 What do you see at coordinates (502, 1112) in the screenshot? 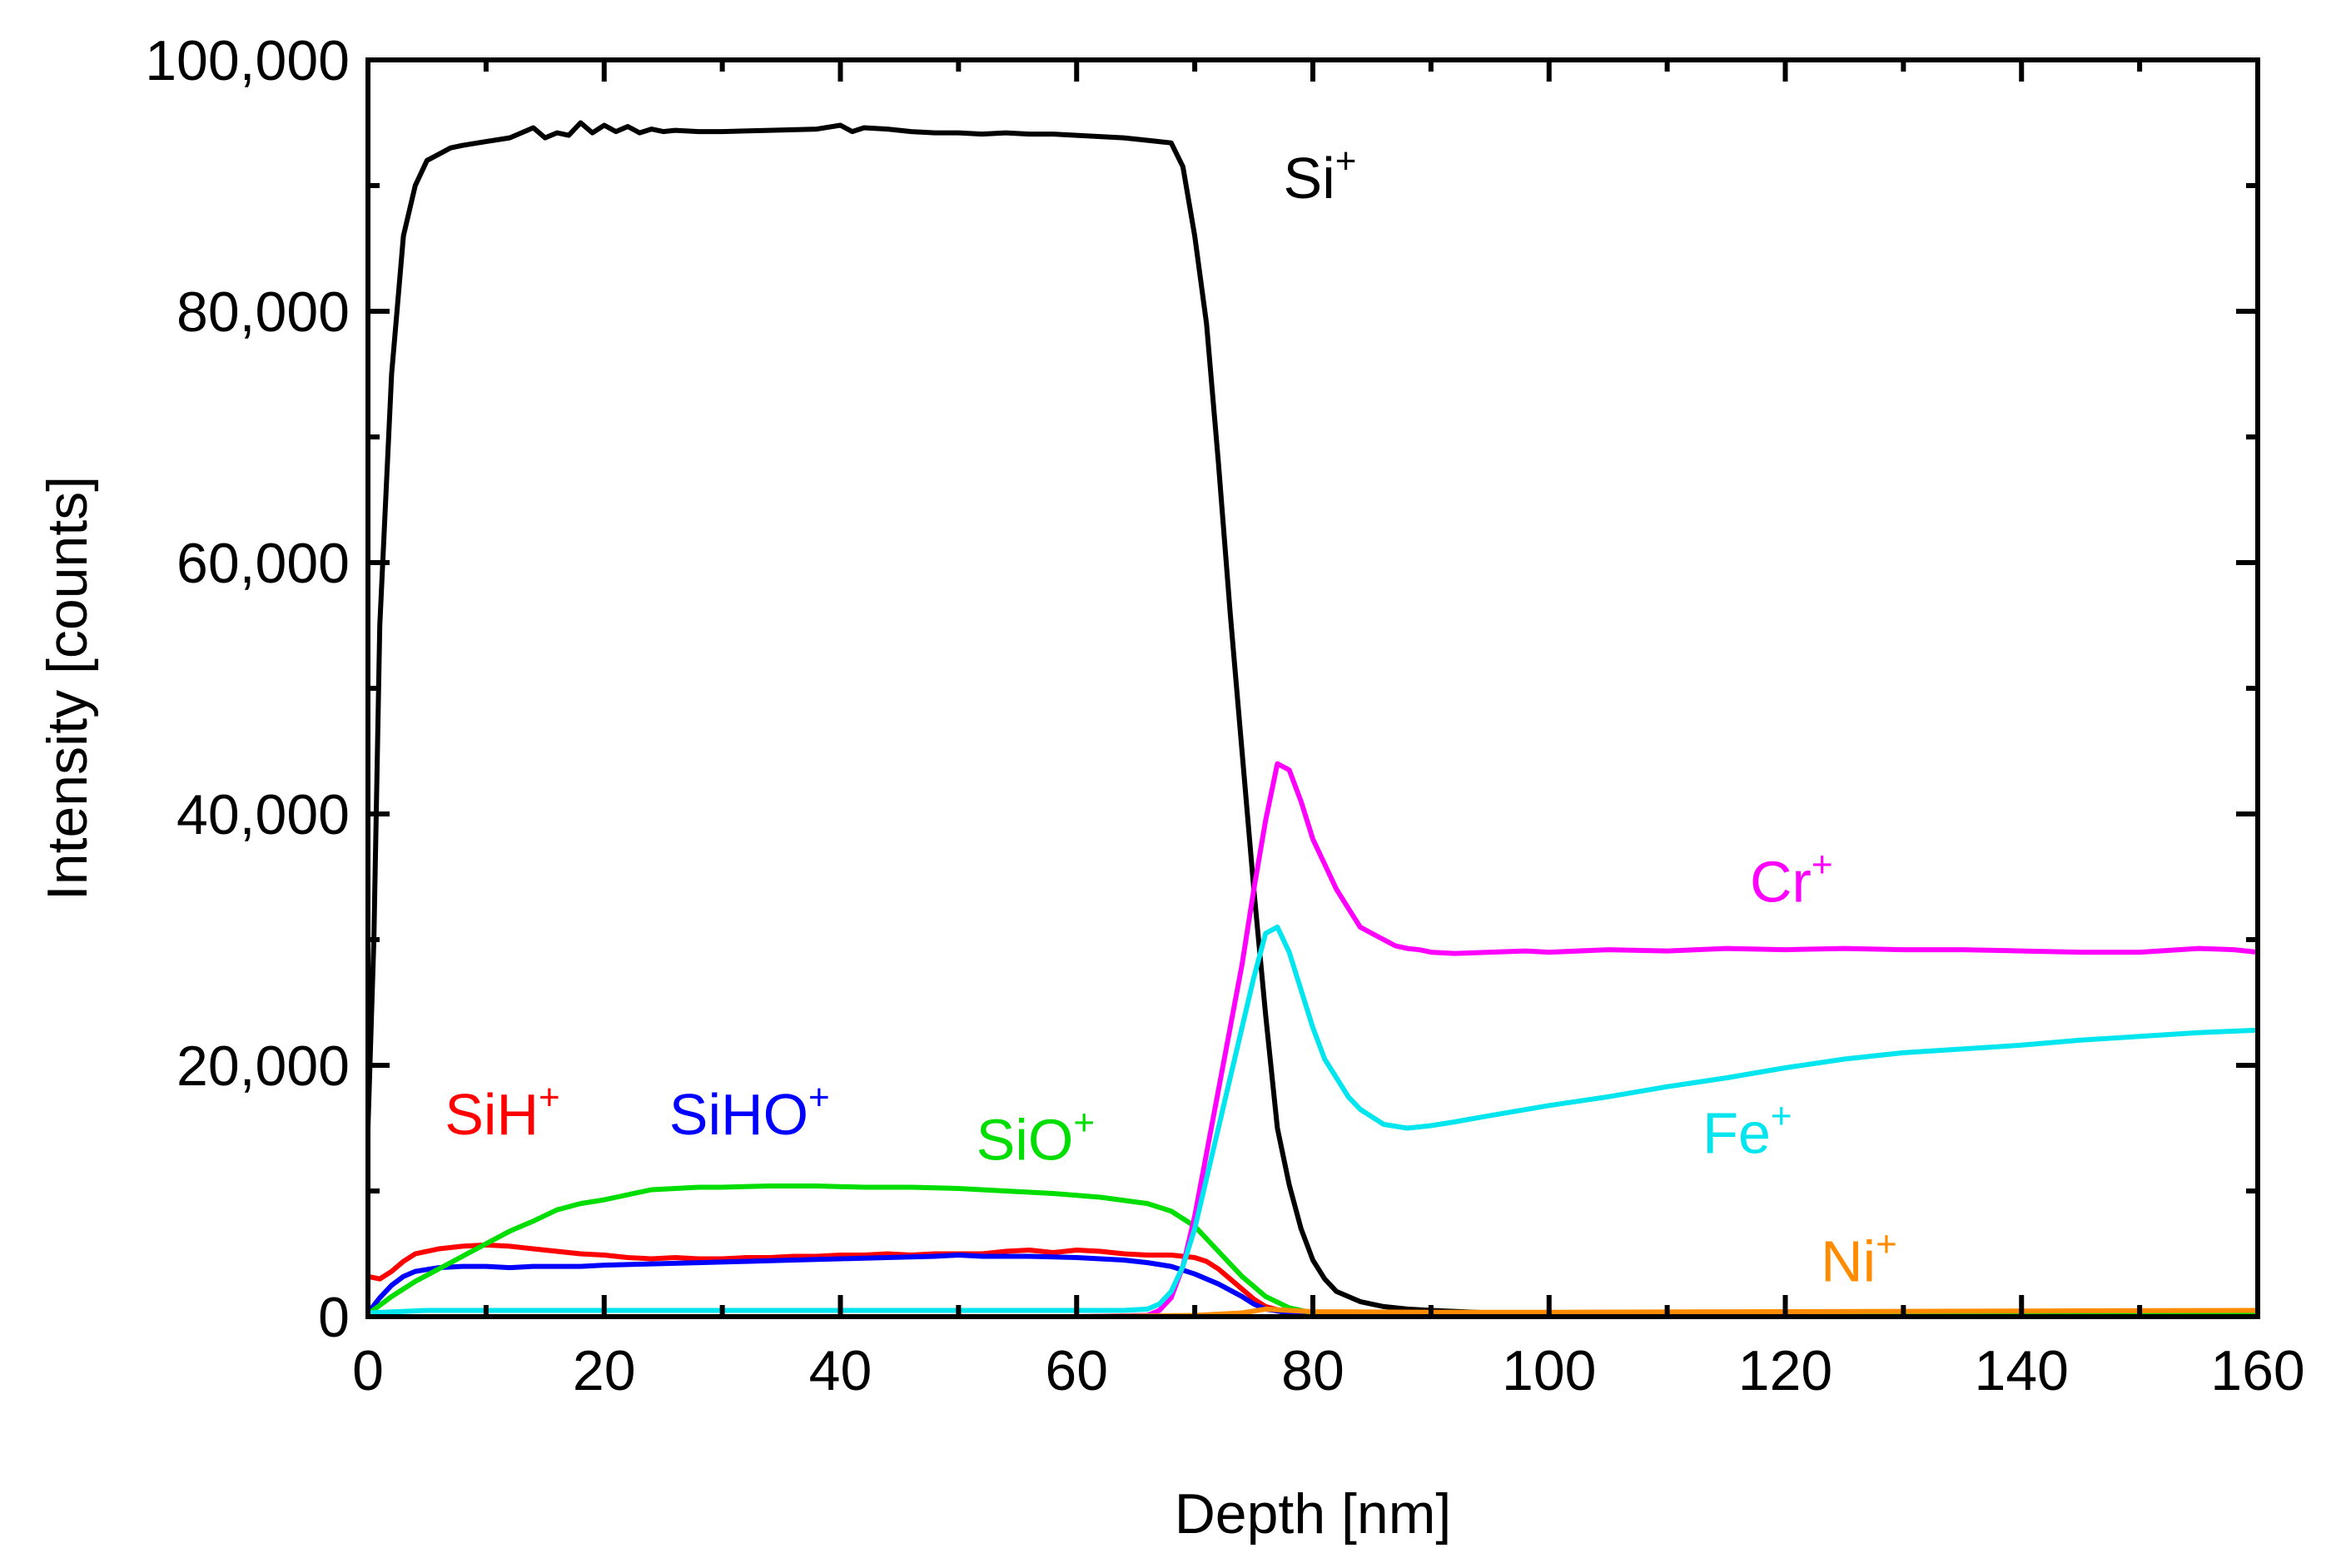
I see `series-label-sih: SiH+` at bounding box center [502, 1112].